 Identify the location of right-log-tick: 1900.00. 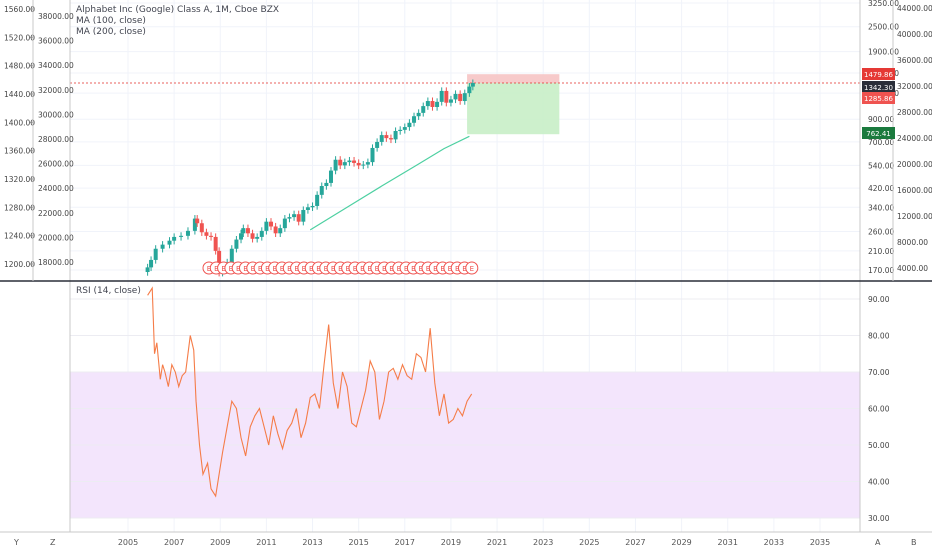
(883, 52).